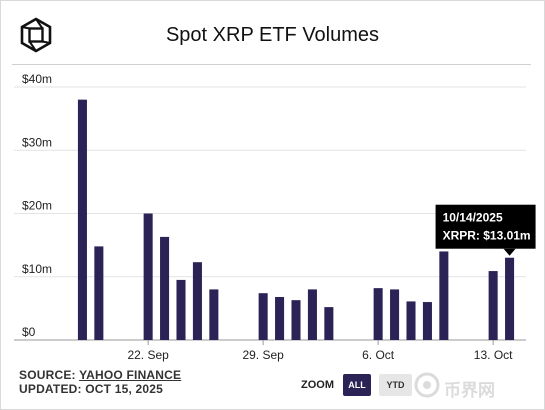 The height and width of the screenshot is (410, 545). Describe the element at coordinates (37, 269) in the screenshot. I see `y-tick-label: $10m` at that location.